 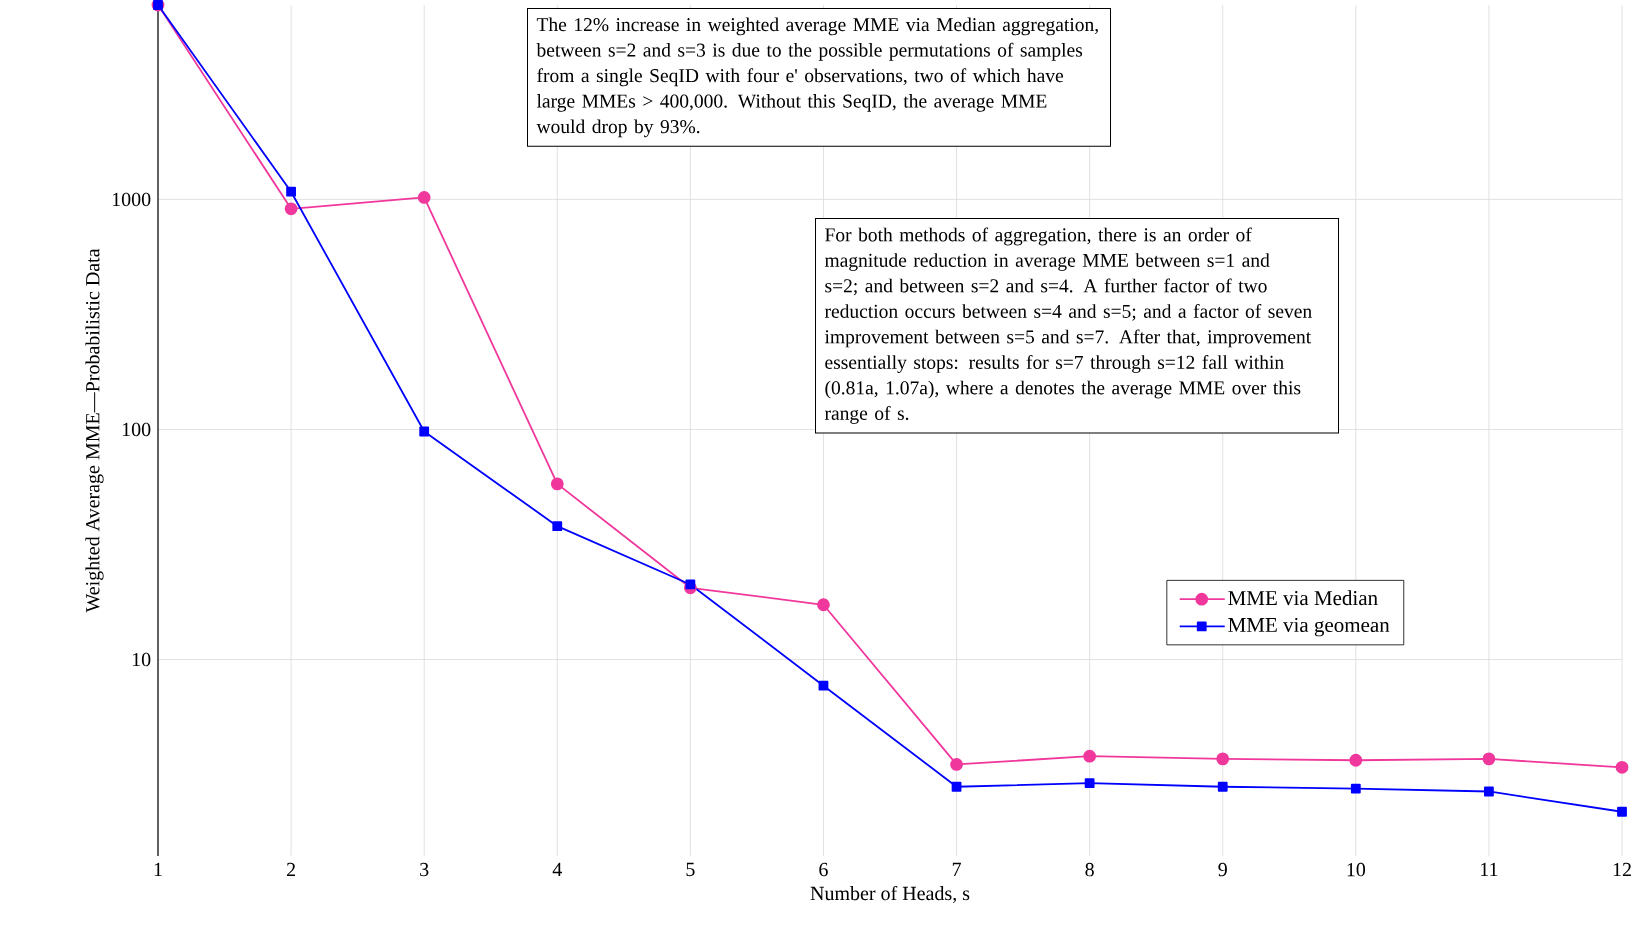 I want to click on x-tick-label: 8, so click(x=1089, y=869).